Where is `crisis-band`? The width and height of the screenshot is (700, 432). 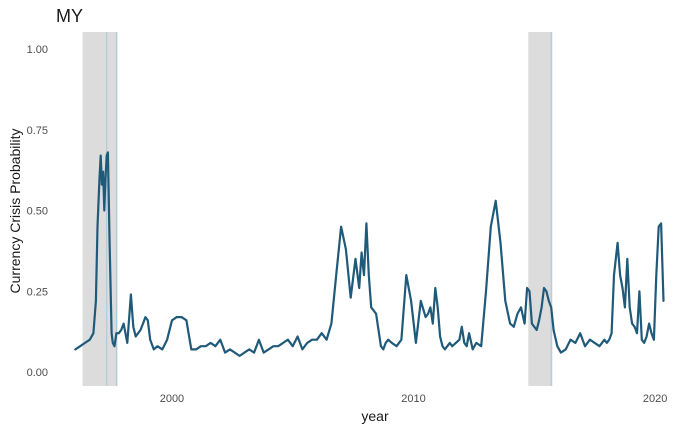
crisis-band is located at coordinates (540, 209).